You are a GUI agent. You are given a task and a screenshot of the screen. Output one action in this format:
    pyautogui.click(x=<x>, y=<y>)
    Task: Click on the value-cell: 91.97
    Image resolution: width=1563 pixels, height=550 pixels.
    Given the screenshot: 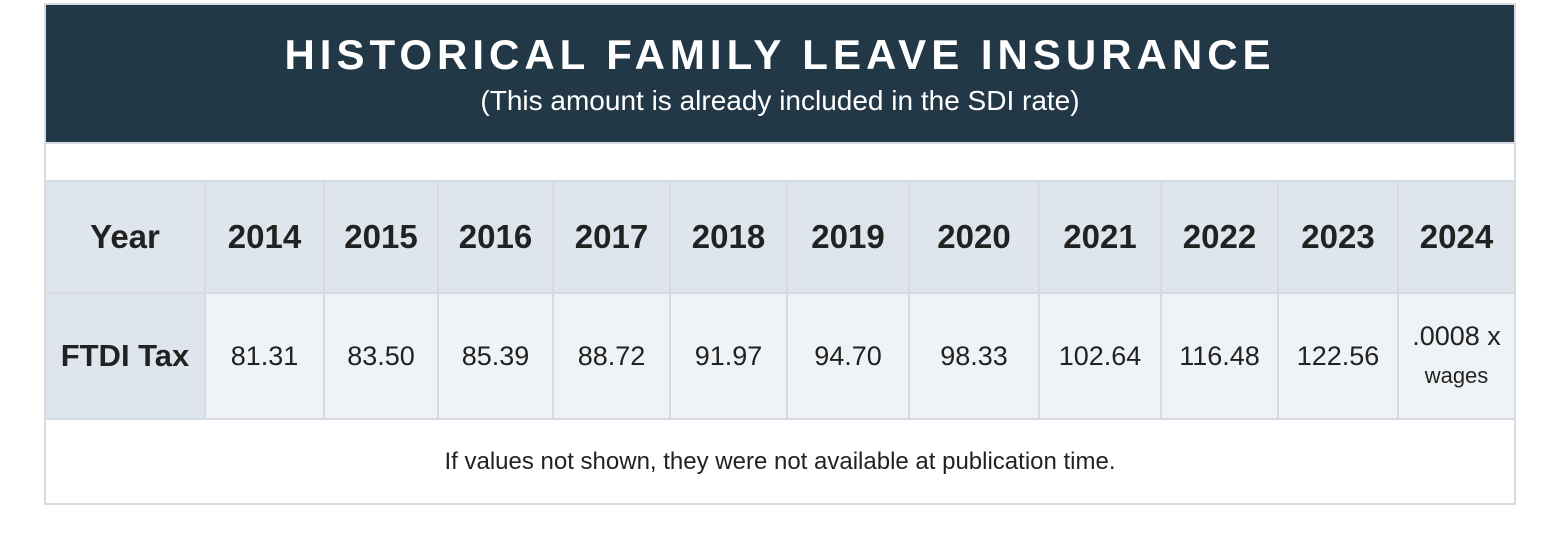 What is the action you would take?
    pyautogui.click(x=728, y=356)
    